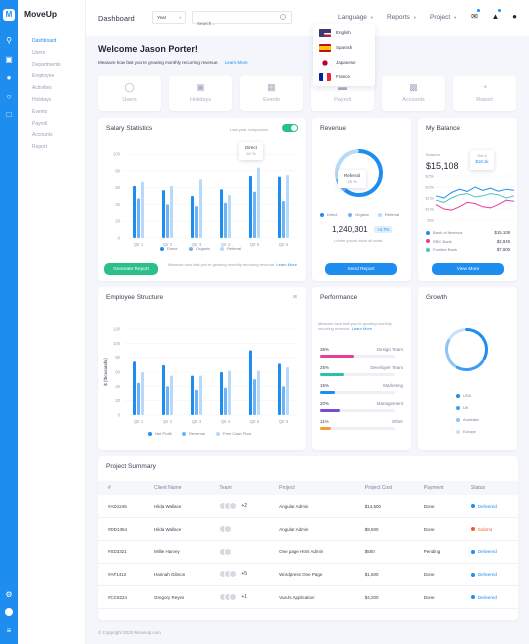 The height and width of the screenshot is (644, 529). Describe the element at coordinates (200, 93) in the screenshot. I see `tile-holidays: ▣ Holidays` at that location.